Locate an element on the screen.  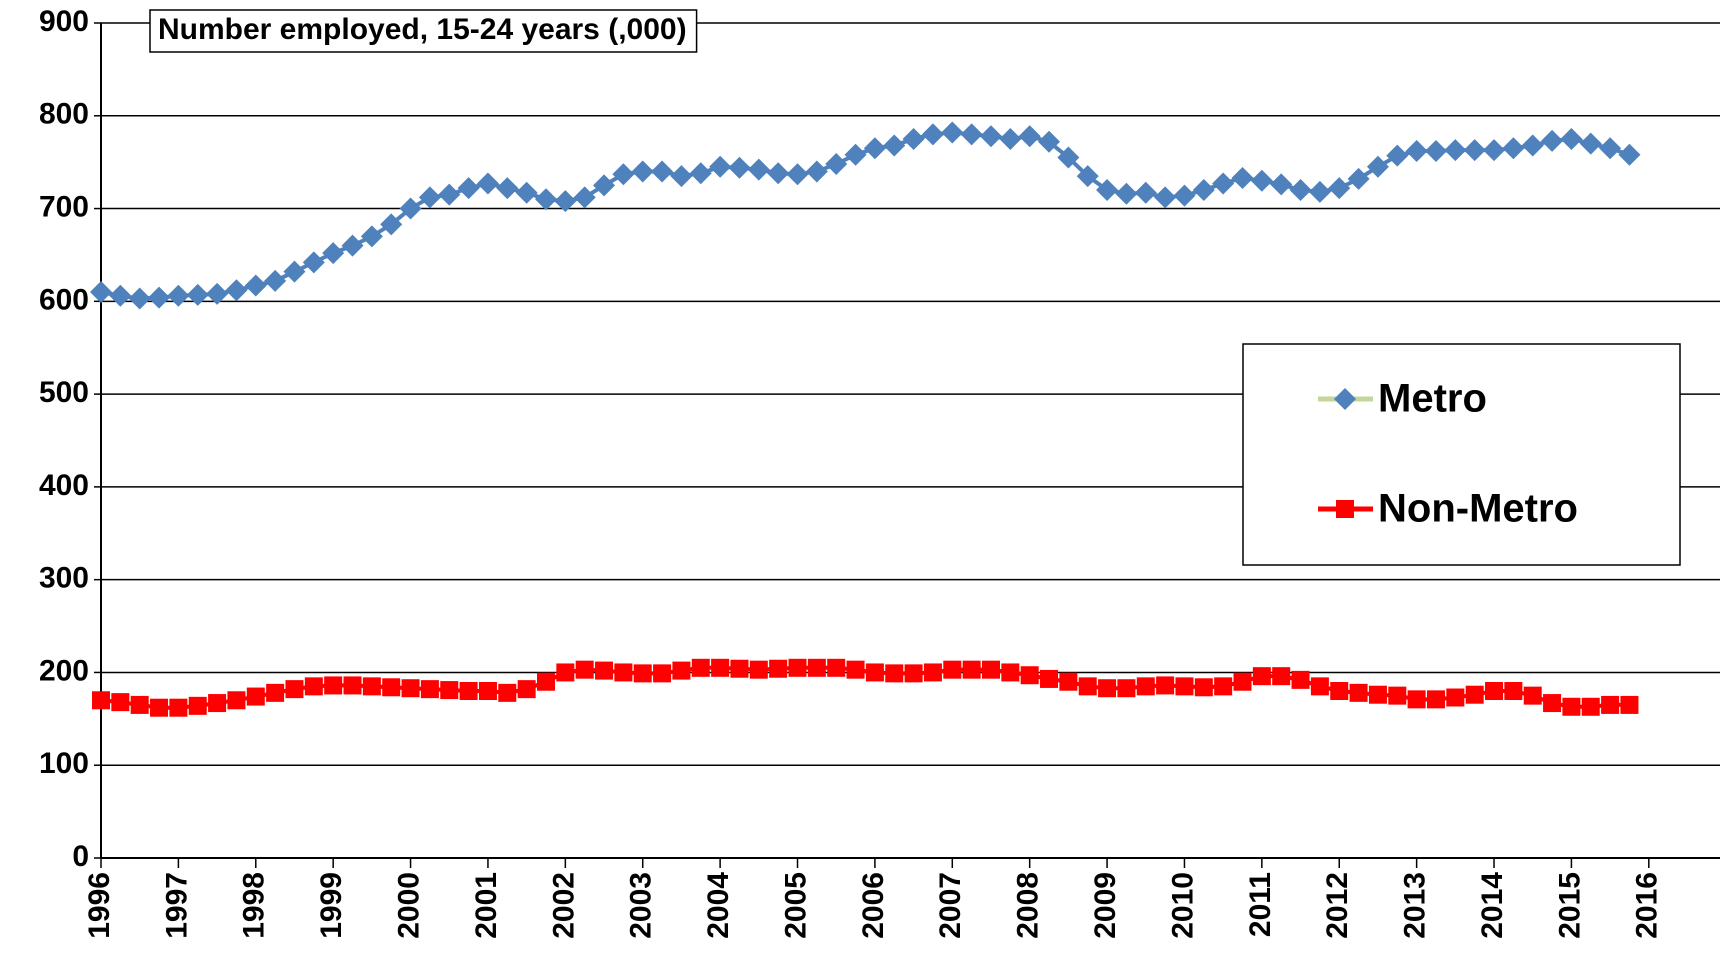
x-tick-label: 1996 is located at coordinates (99, 905).